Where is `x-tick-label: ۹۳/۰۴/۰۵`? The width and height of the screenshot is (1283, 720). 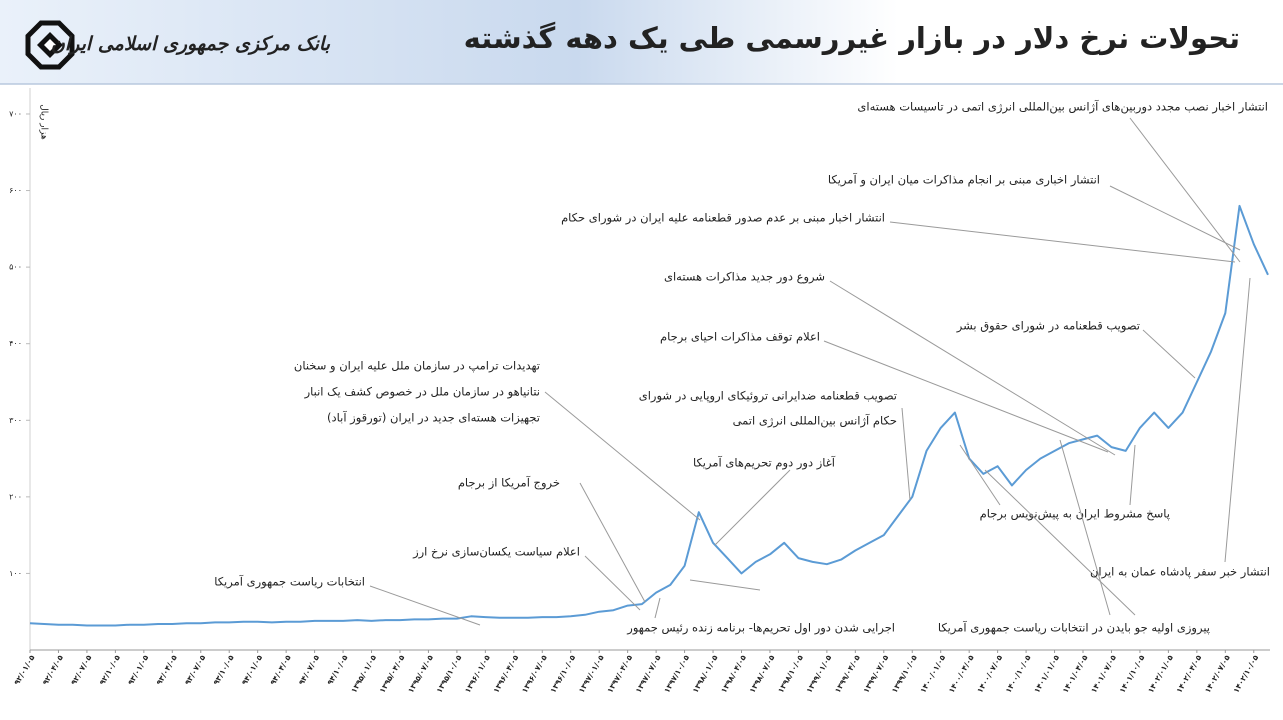 x-tick-label: ۹۳/۰۴/۰۵ is located at coordinates (166, 669).